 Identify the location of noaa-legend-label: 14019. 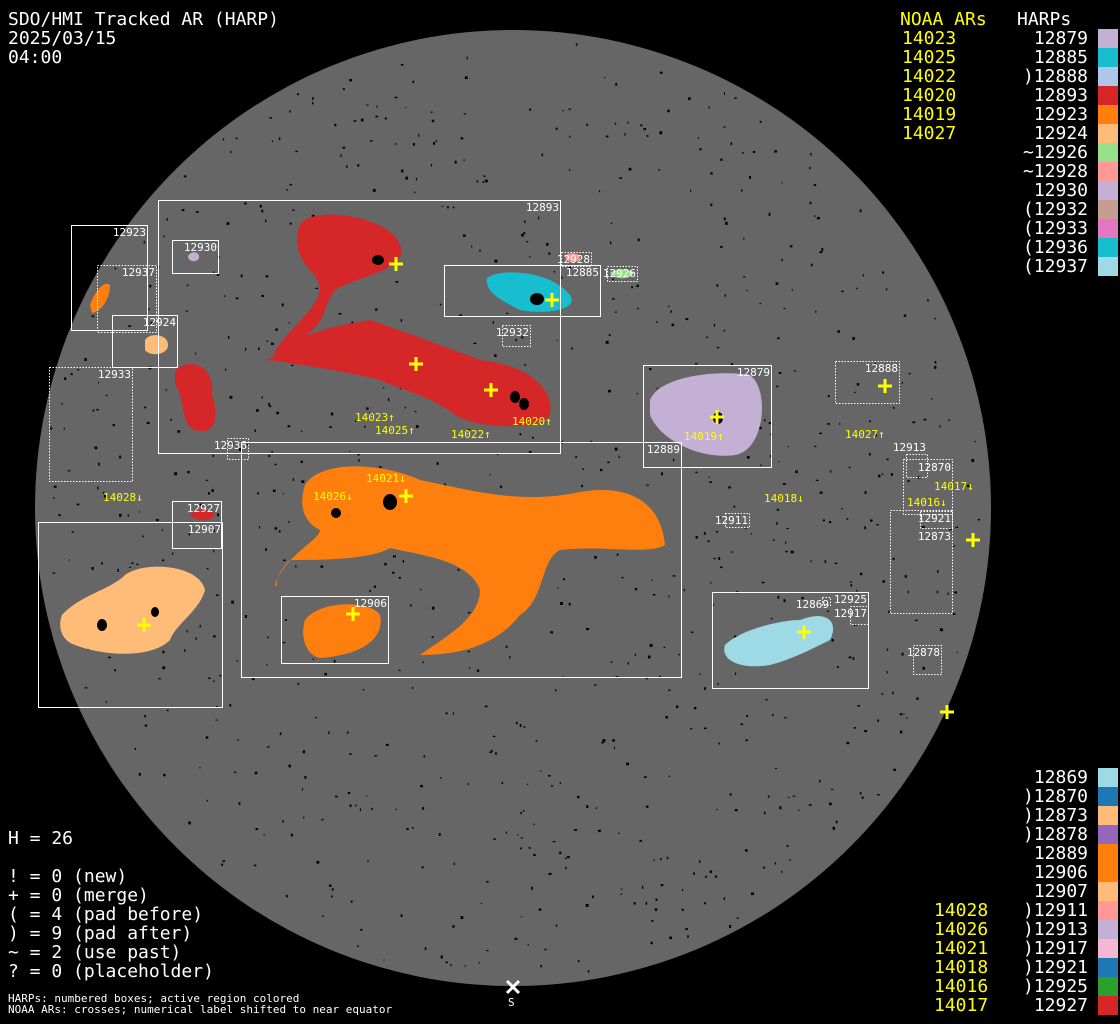
(929, 114).